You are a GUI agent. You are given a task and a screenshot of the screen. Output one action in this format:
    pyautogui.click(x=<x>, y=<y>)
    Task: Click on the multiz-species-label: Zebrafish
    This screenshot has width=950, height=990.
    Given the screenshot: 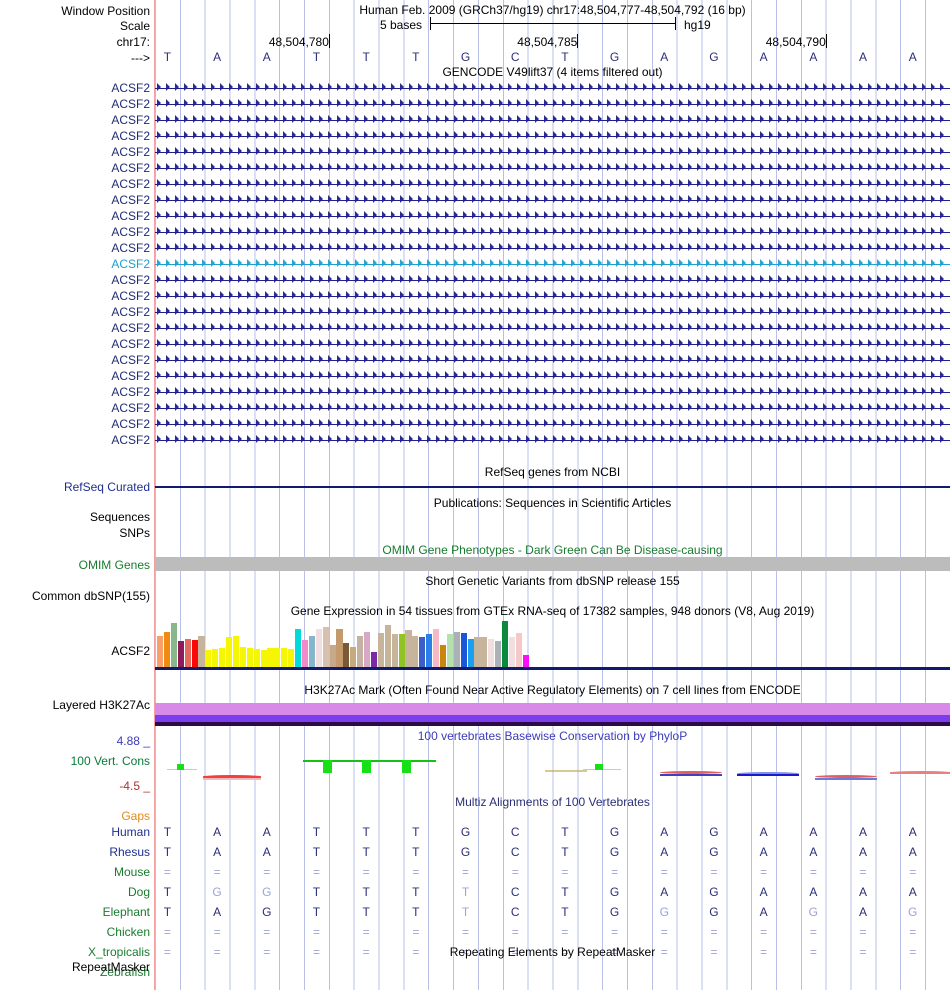 What is the action you would take?
    pyautogui.click(x=124, y=972)
    